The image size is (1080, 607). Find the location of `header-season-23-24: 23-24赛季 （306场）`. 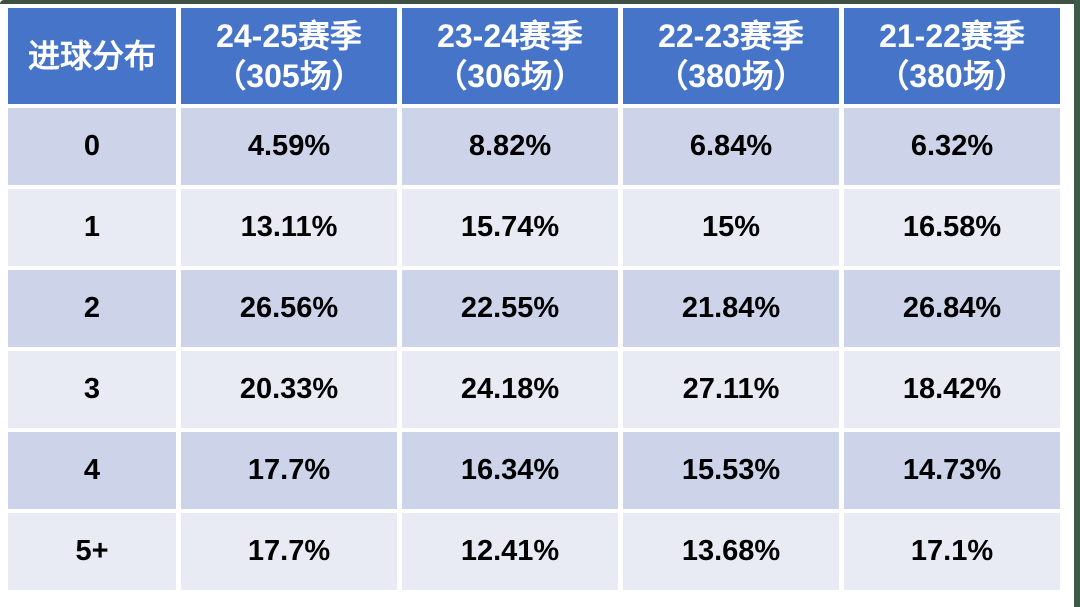

header-season-23-24: 23-24赛季 （306场） is located at coordinates (510, 56).